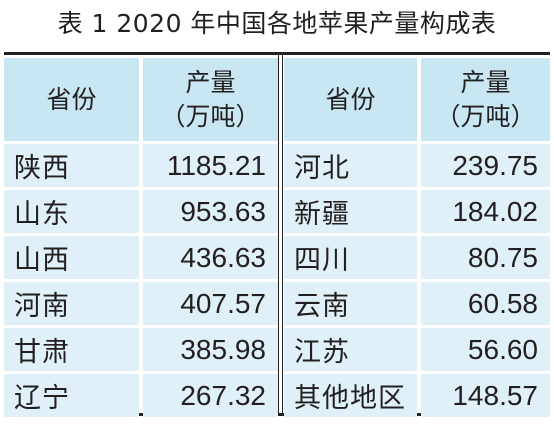  Describe the element at coordinates (502, 349) in the screenshot. I see `output-cell-text: 56.60` at that location.